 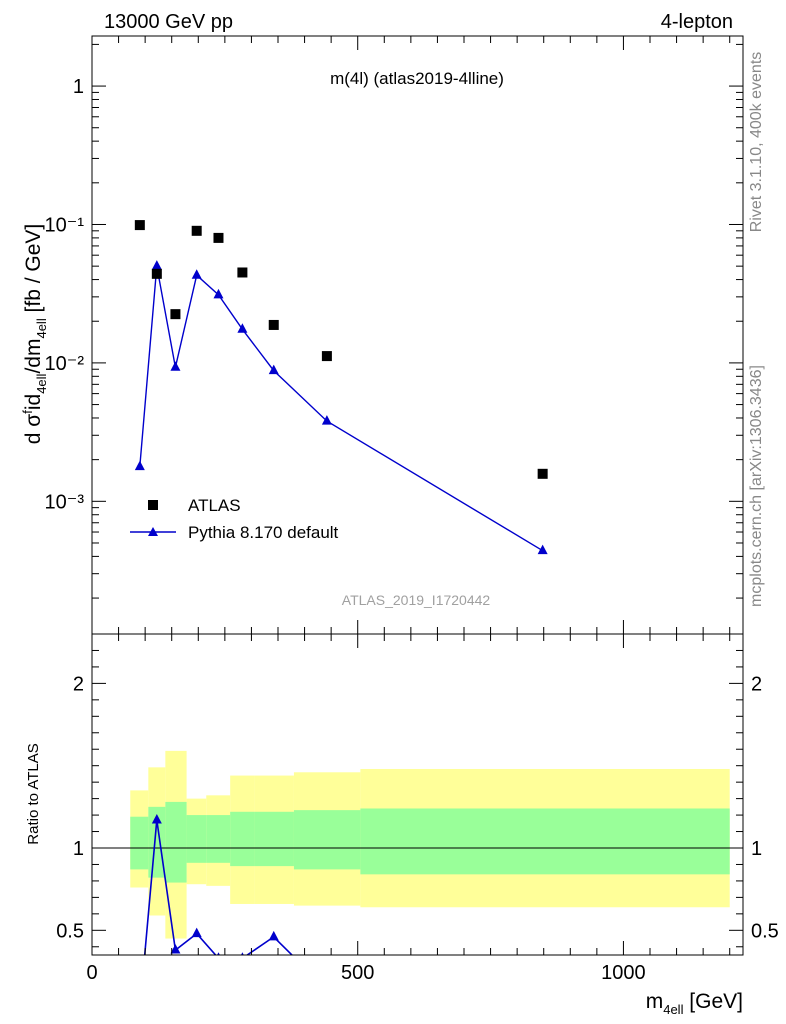 I want to click on main-y-tick-label: 1, so click(x=78, y=87).